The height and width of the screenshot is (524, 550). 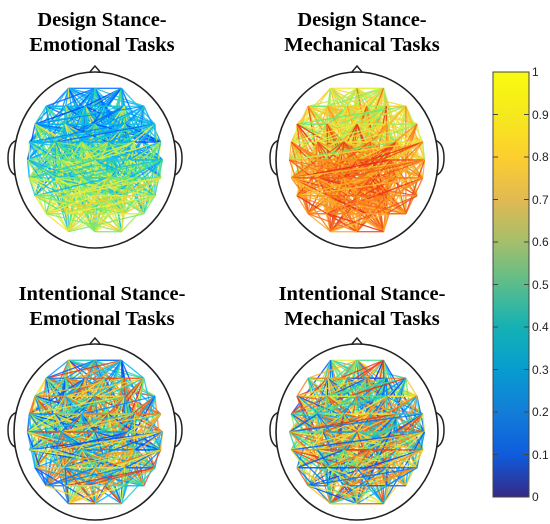 What do you see at coordinates (511, 284) in the screenshot?
I see `colorbar` at bounding box center [511, 284].